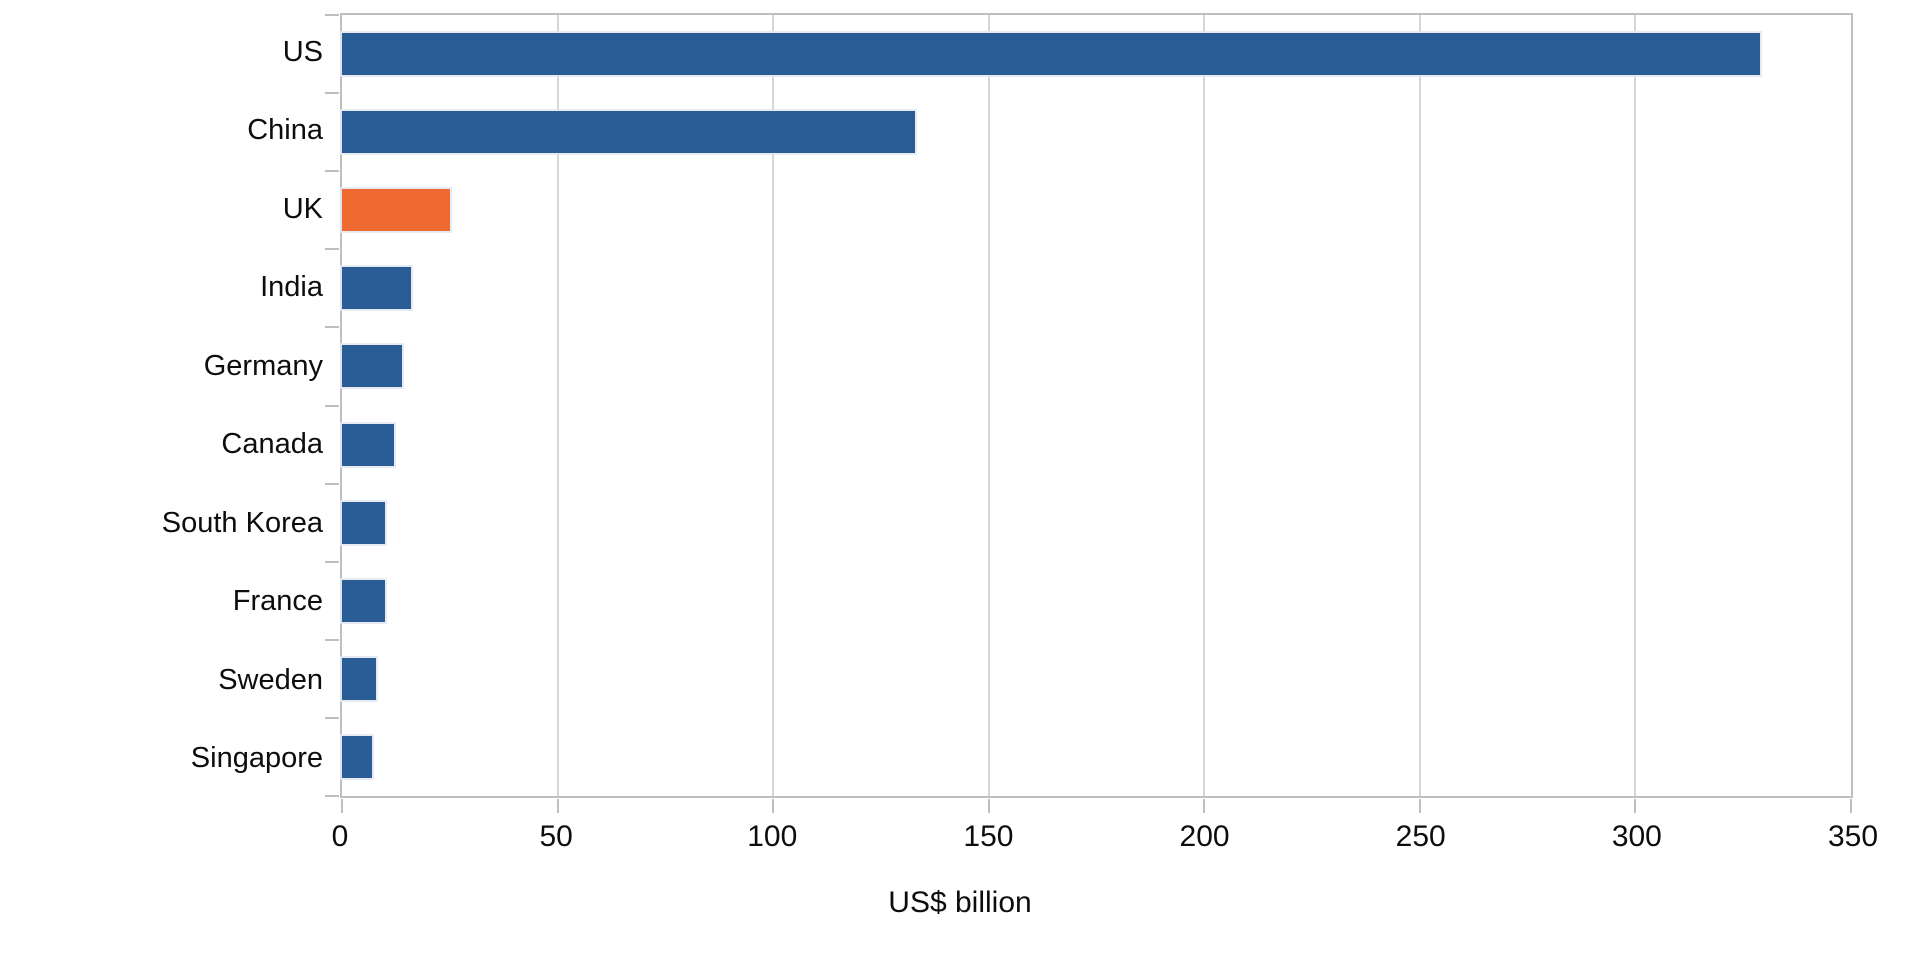  I want to click on category-label: Canada, so click(272, 444).